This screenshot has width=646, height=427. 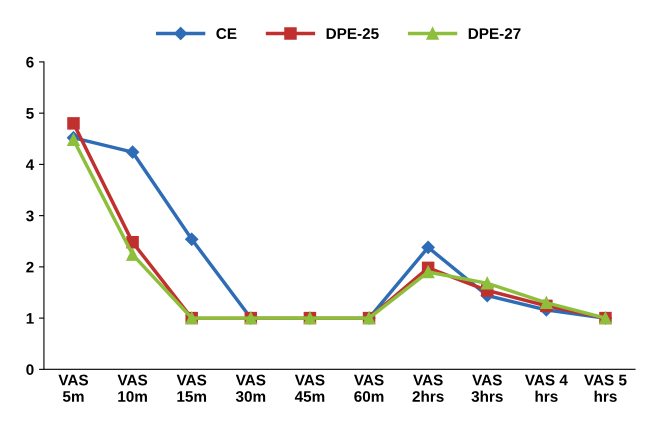 What do you see at coordinates (352, 33) in the screenshot?
I see `legend-label: DPE-25` at bounding box center [352, 33].